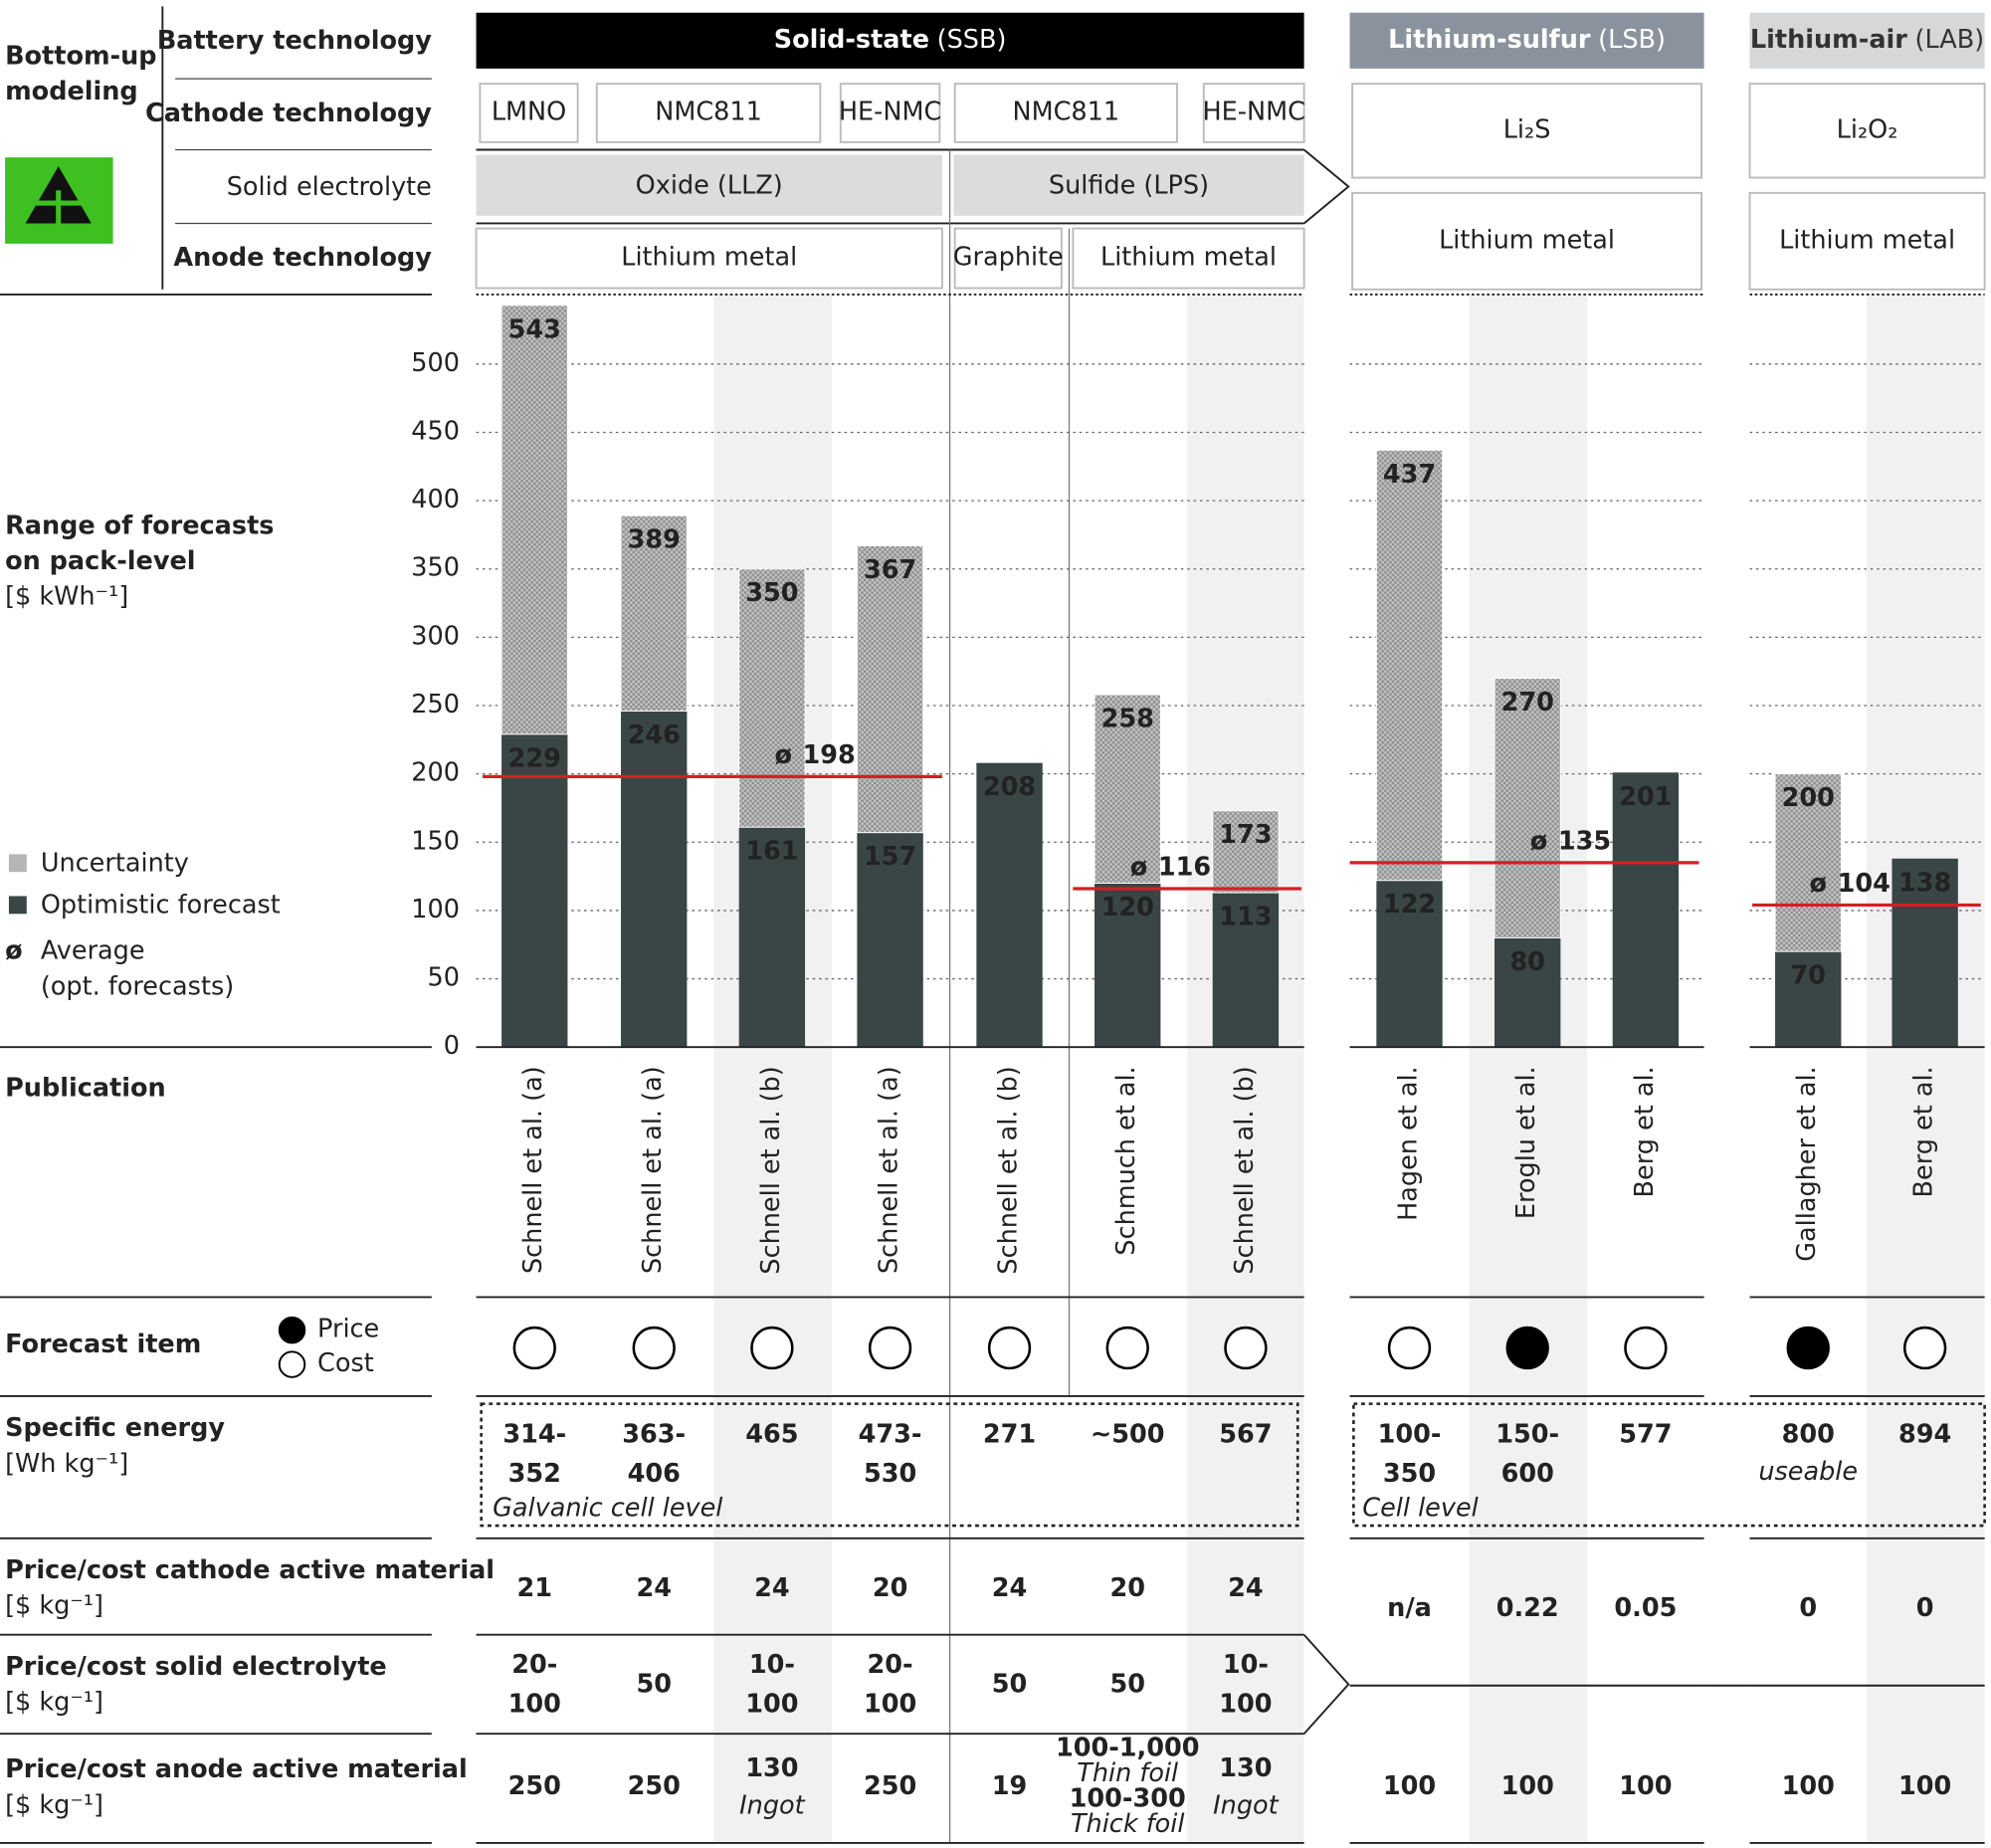 This screenshot has height=1848, width=1991. What do you see at coordinates (140, 526) in the screenshot?
I see `y-axis-title: Range of forecasts` at bounding box center [140, 526].